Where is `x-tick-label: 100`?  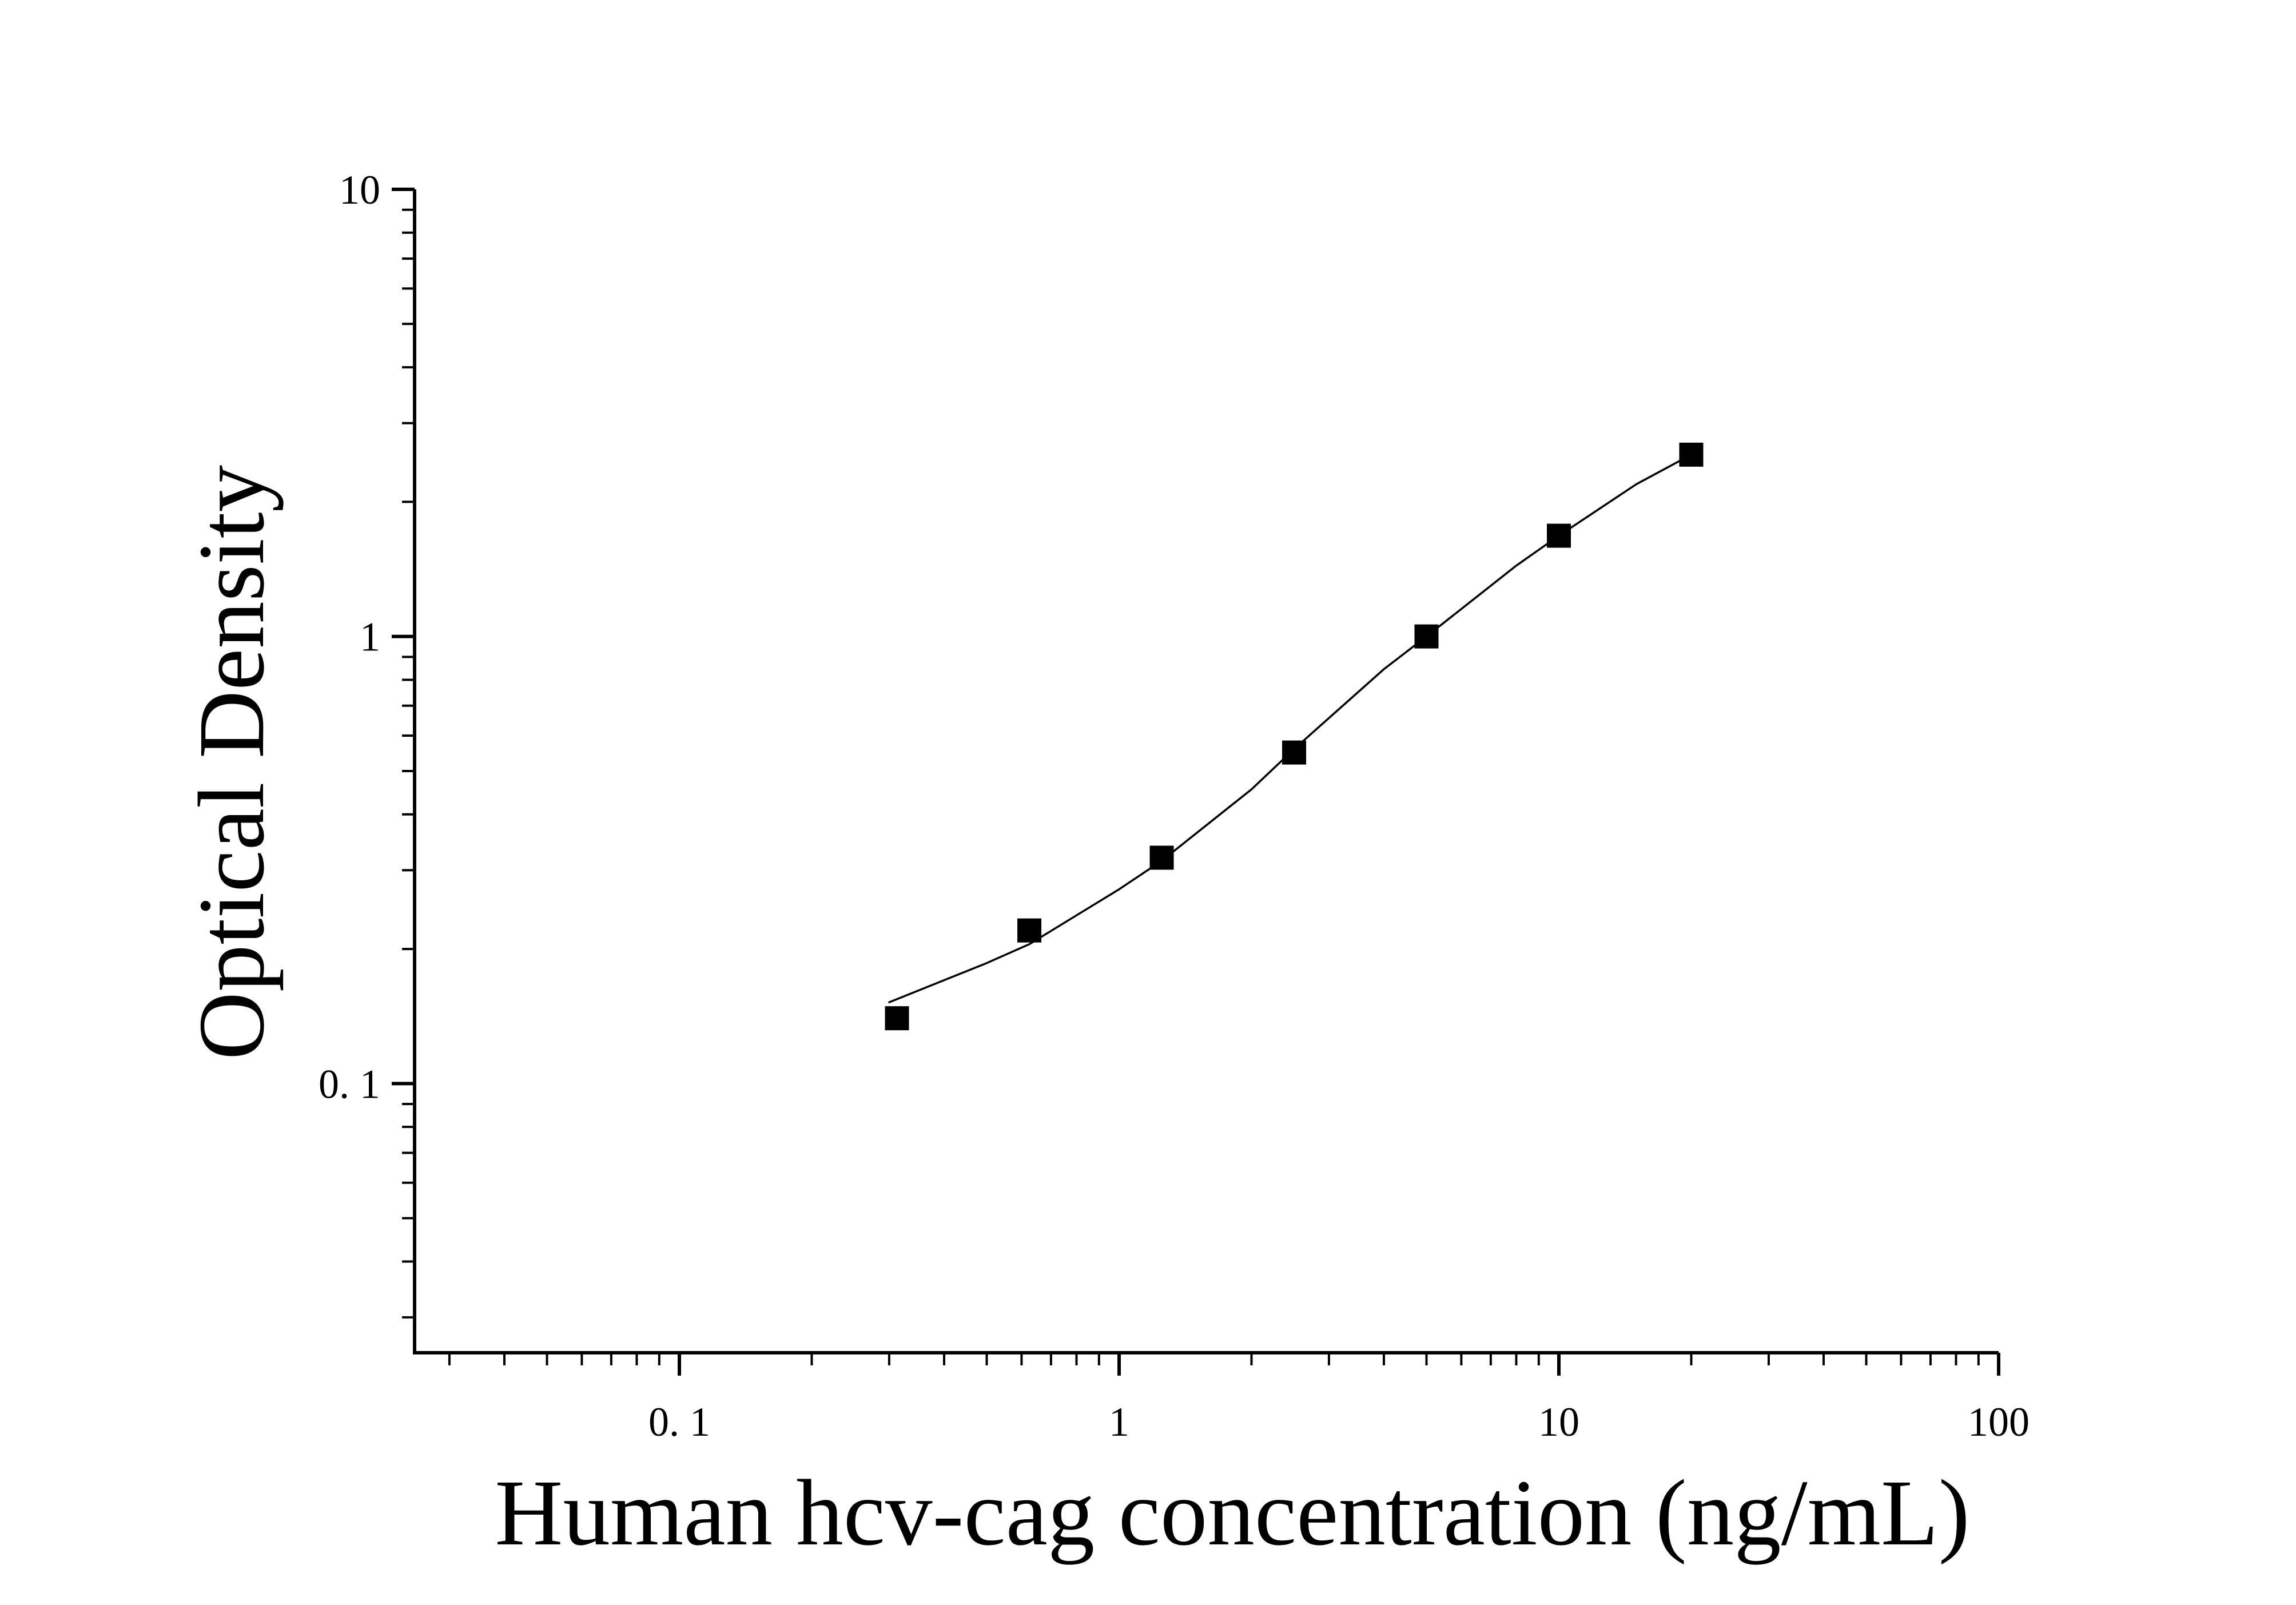 x-tick-label: 100 is located at coordinates (1999, 1422).